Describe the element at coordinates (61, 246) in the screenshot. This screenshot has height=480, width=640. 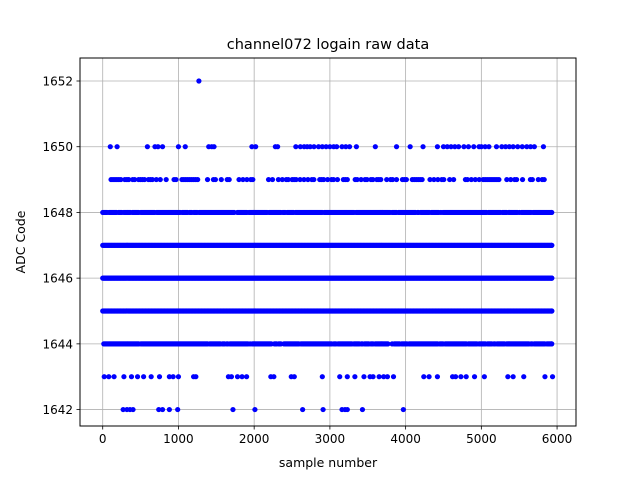
I see `y-axis-ticks: 1642 1644 1646 1648 1650 1652` at that location.